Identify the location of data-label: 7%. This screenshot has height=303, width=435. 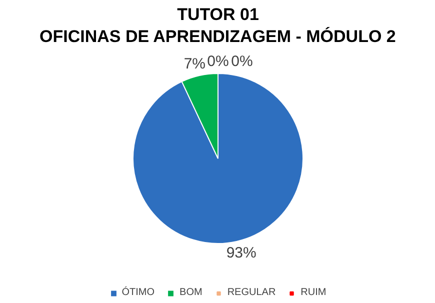
(195, 63).